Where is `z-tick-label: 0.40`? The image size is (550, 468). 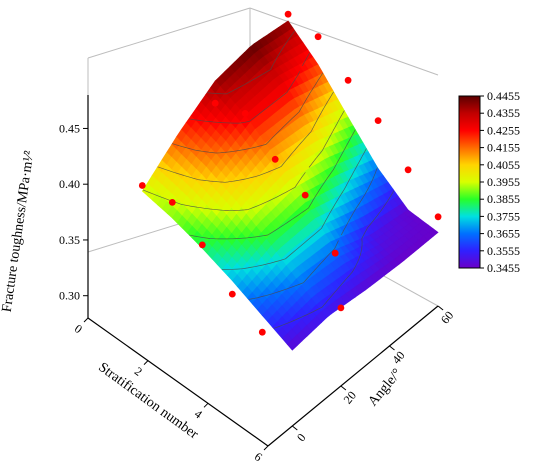
z-tick-label: 0.40 is located at coordinates (69, 184).